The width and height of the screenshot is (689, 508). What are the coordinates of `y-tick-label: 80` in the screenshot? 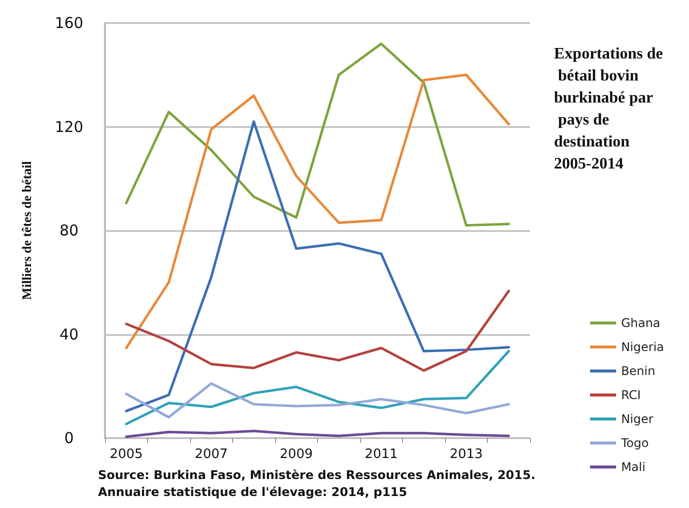 It's located at (69, 231).